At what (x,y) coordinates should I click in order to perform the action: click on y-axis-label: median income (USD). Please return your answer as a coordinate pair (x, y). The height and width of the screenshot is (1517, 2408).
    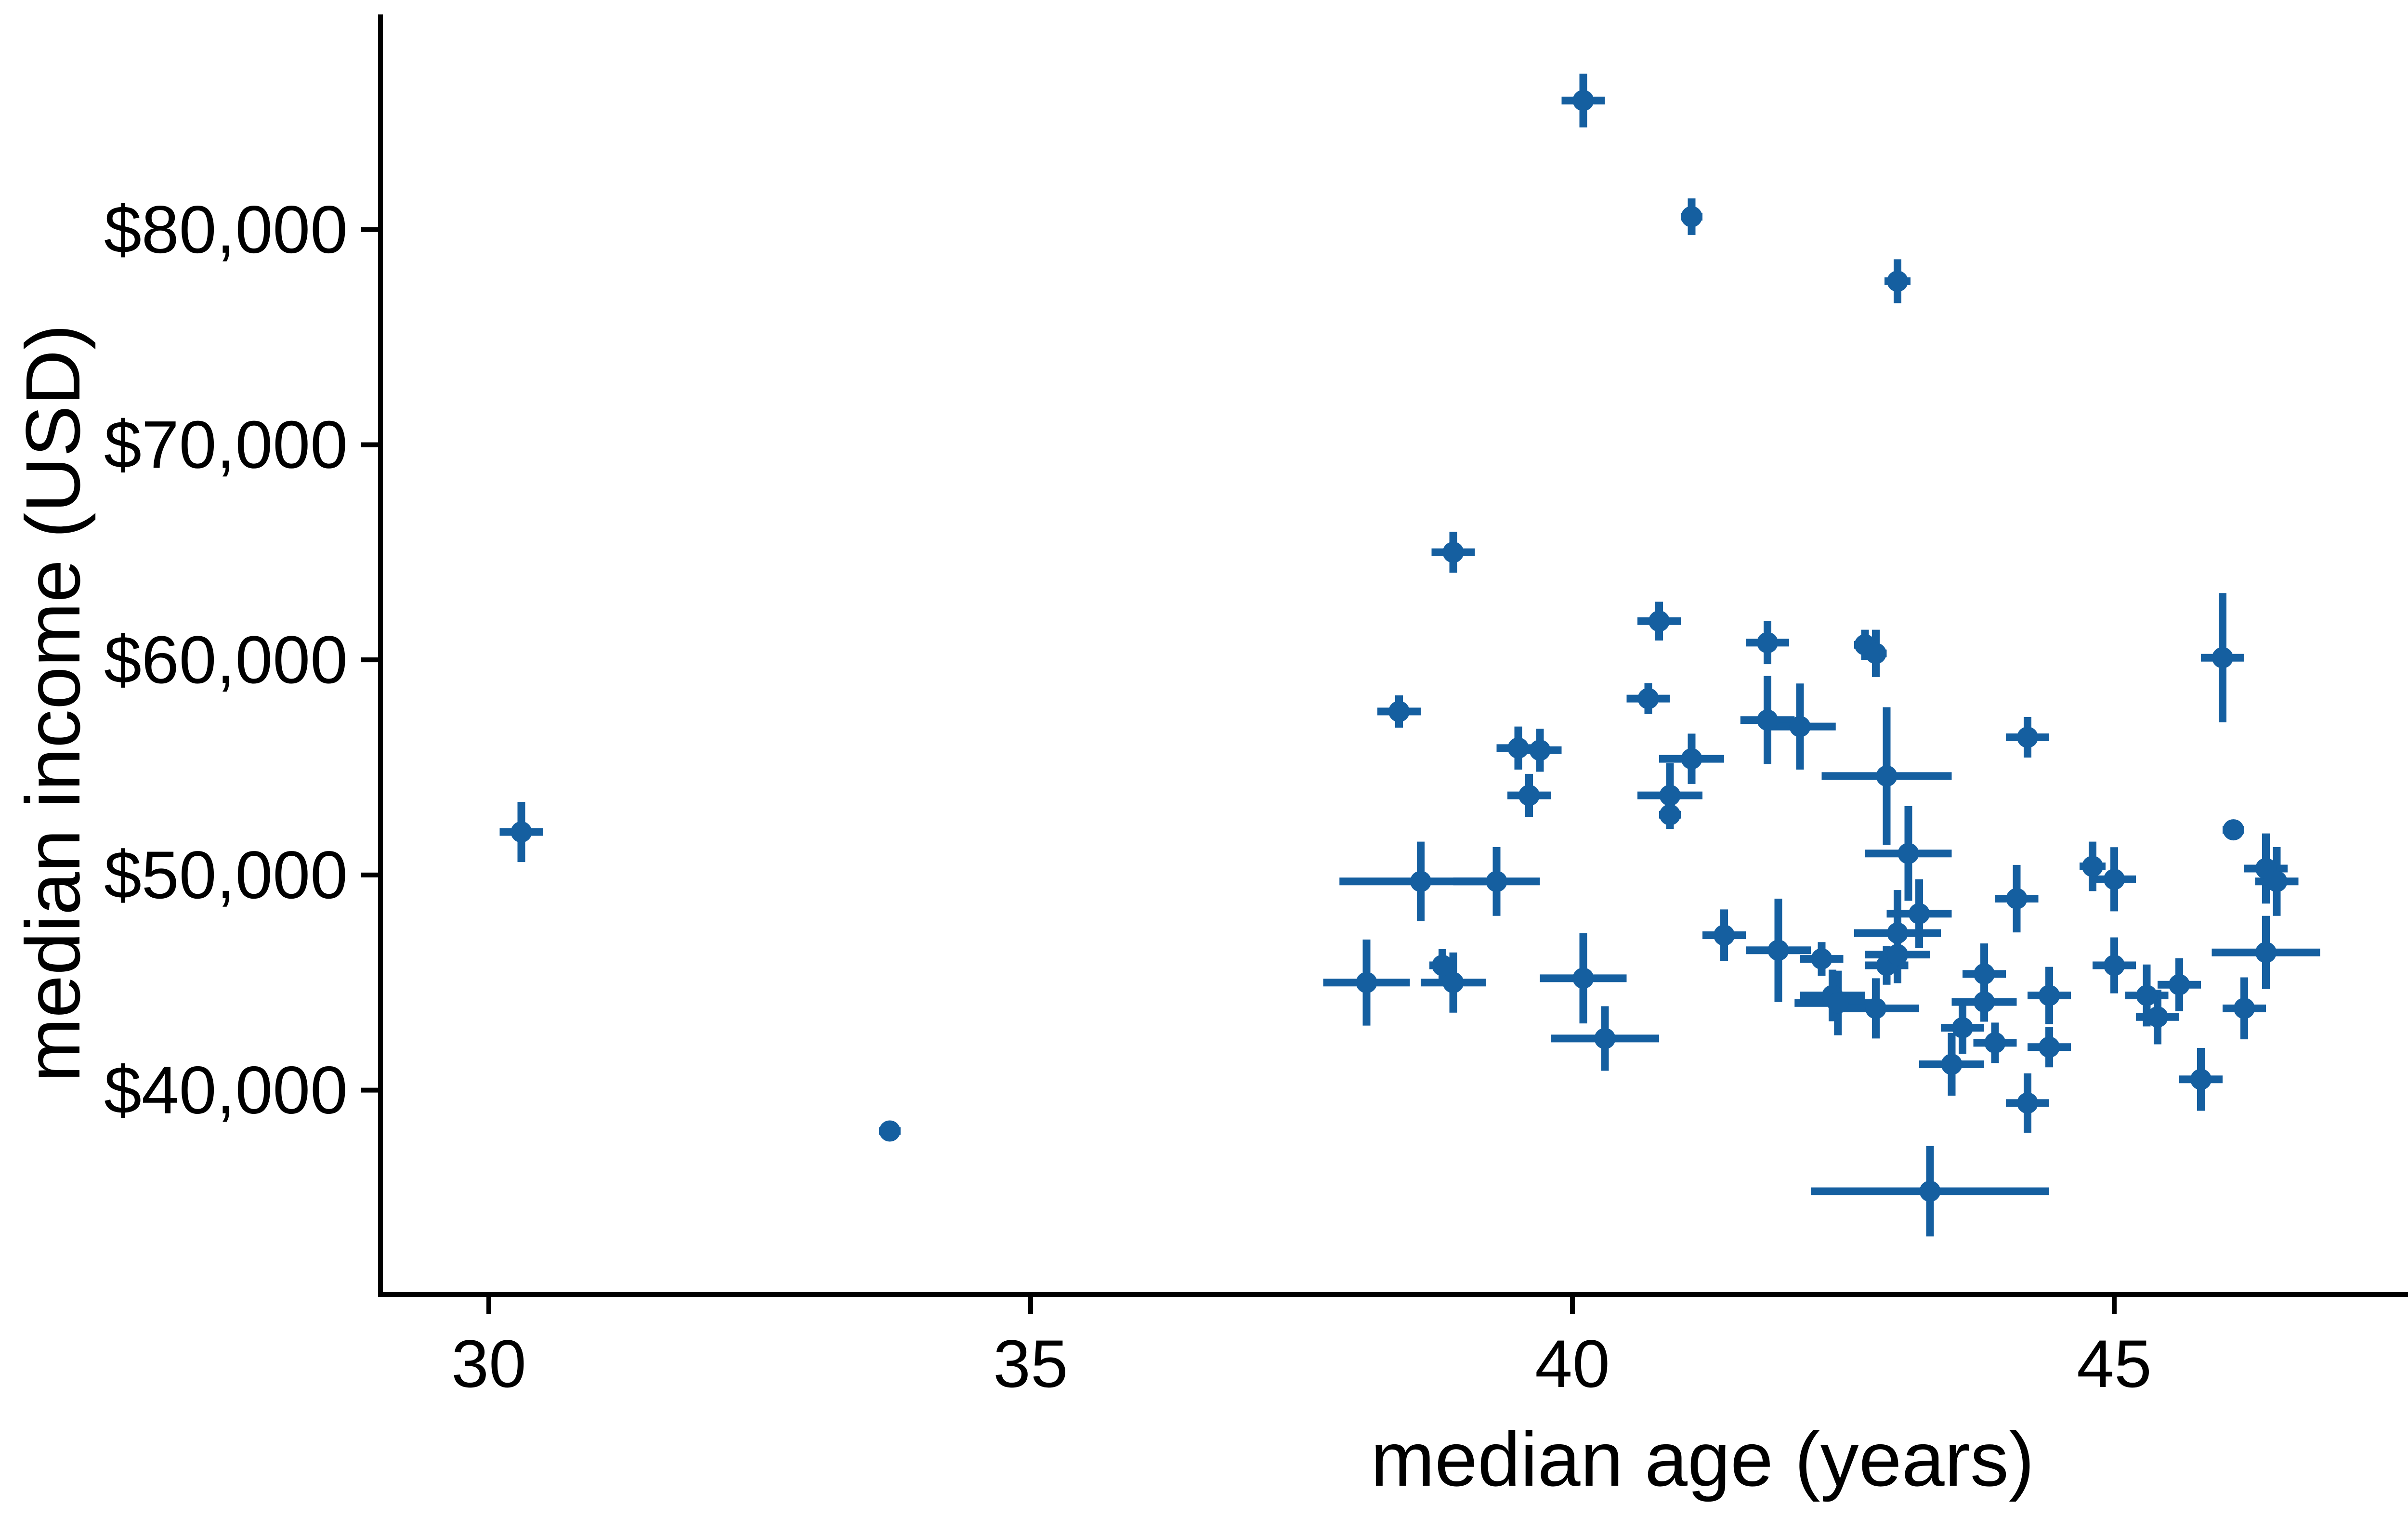
    Looking at the image, I should click on (53, 703).